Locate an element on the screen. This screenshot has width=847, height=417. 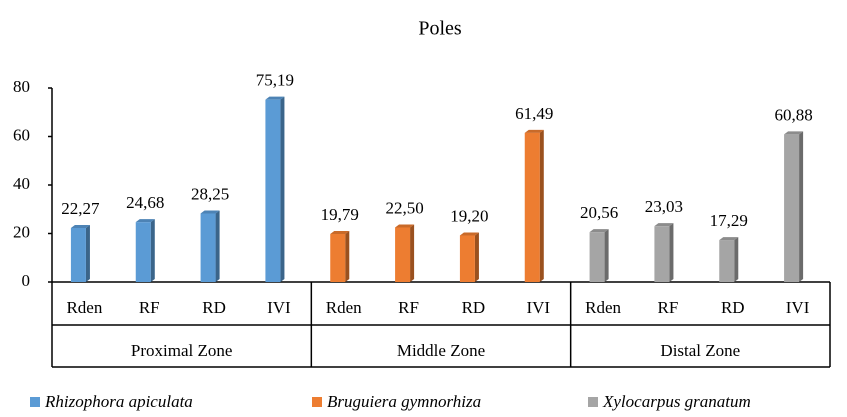
data-label: 19,79 is located at coordinates (340, 214).